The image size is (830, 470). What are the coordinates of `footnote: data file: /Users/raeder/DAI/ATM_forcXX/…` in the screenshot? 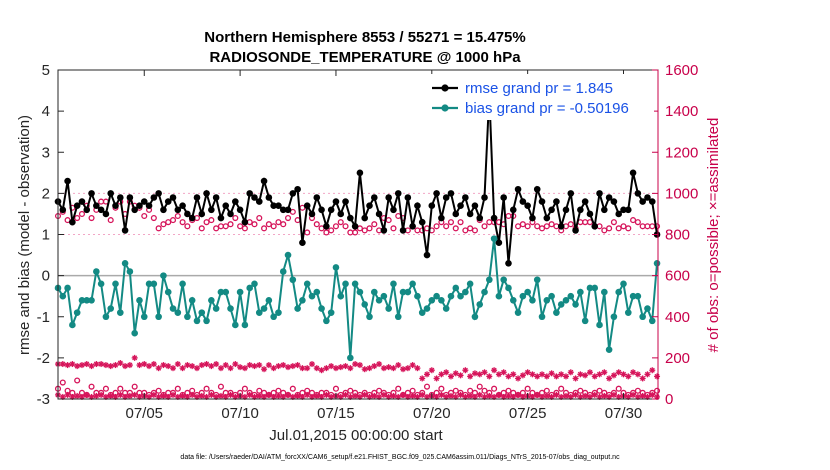 It's located at (400, 457).